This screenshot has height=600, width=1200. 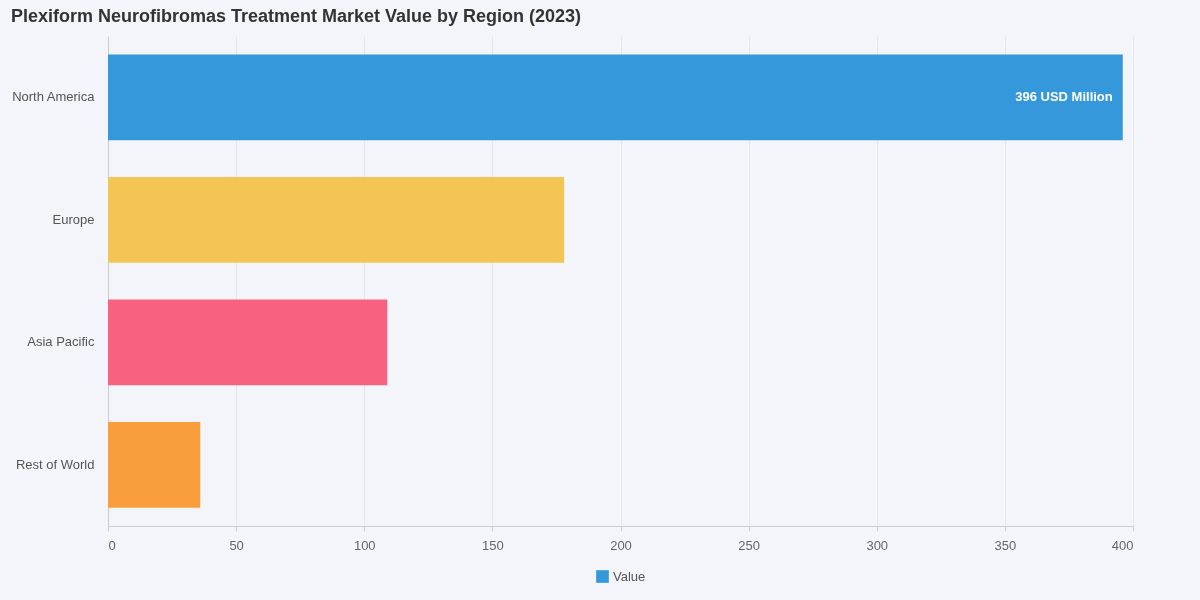 What do you see at coordinates (621, 545) in the screenshot?
I see `x-tick-label: 200` at bounding box center [621, 545].